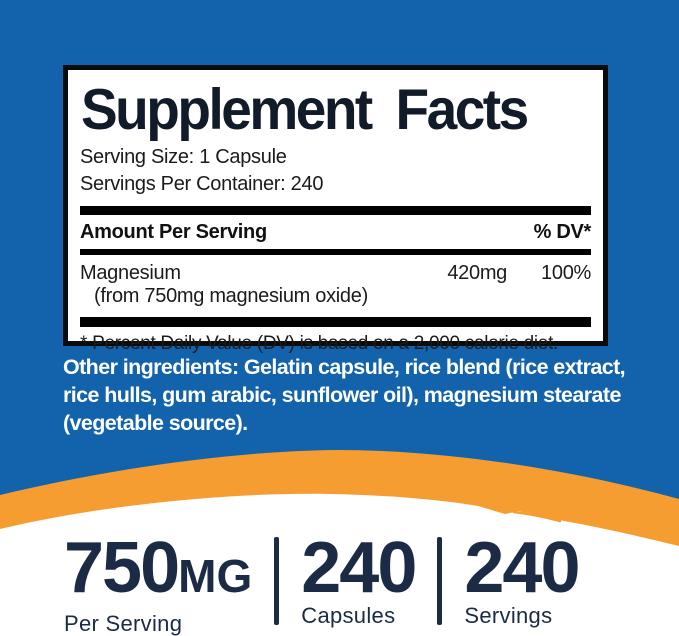 The height and width of the screenshot is (636, 679). I want to click on stat-number: 750, so click(122, 568).